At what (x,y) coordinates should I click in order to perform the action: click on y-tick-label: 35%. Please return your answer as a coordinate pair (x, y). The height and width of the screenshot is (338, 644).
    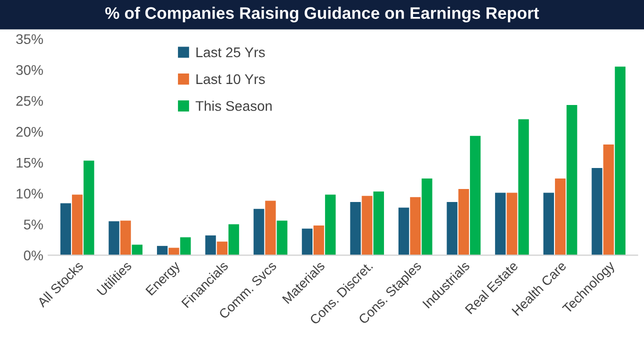
    Looking at the image, I should click on (29, 39).